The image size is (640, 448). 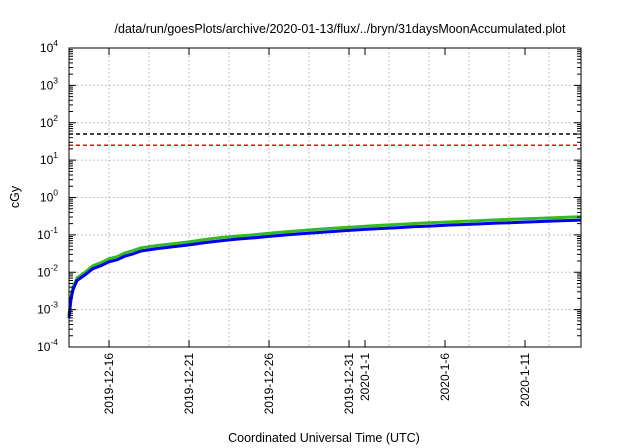 What do you see at coordinates (189, 384) in the screenshot?
I see `x-tick-label: 2019-12-21` at bounding box center [189, 384].